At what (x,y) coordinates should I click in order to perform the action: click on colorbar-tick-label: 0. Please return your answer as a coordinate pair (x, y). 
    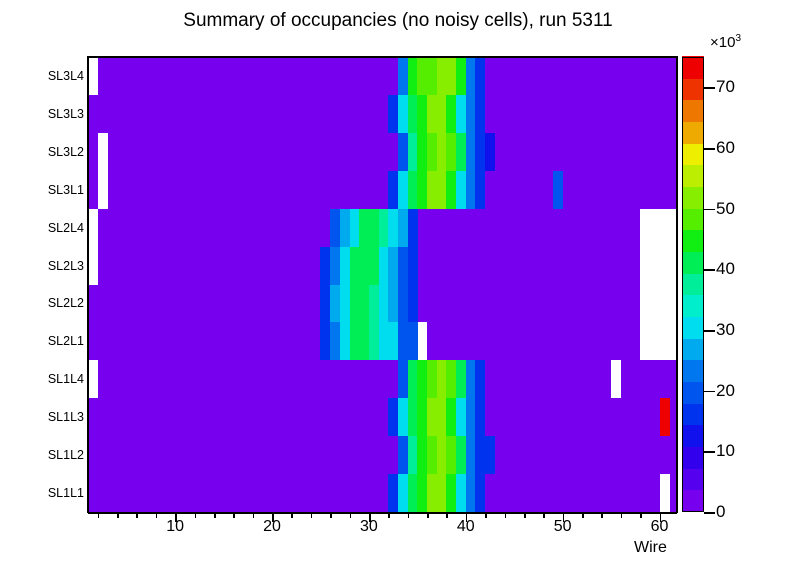
    Looking at the image, I should click on (721, 511).